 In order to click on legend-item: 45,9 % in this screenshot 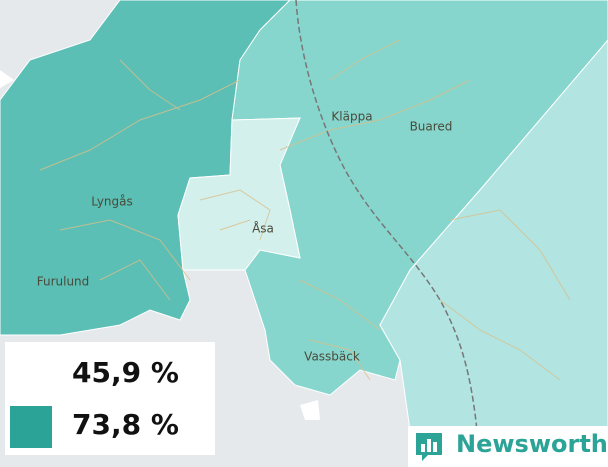, I will do `click(110, 375)`.